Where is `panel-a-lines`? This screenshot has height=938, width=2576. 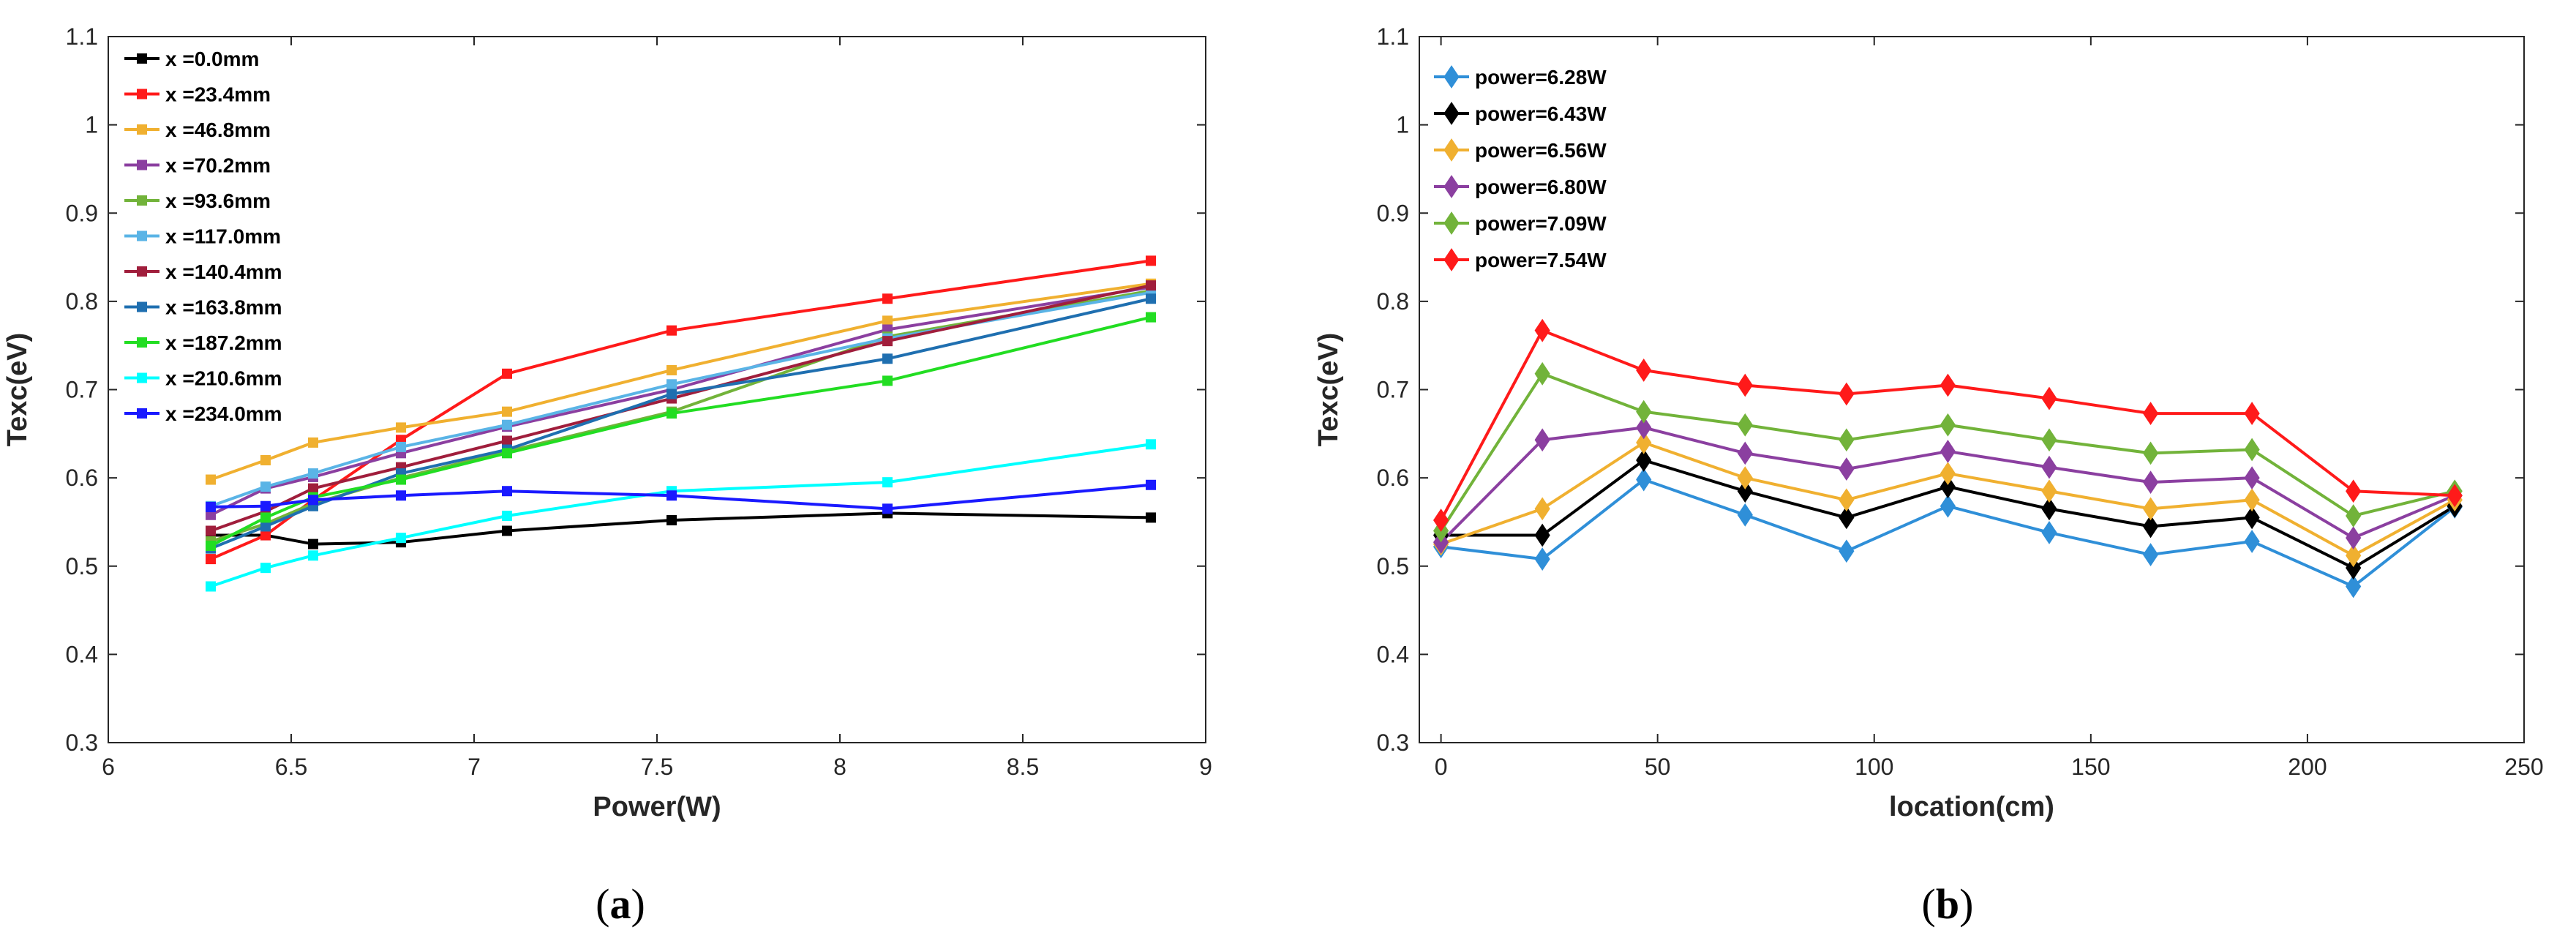
panel-a-lines is located at coordinates (681, 423).